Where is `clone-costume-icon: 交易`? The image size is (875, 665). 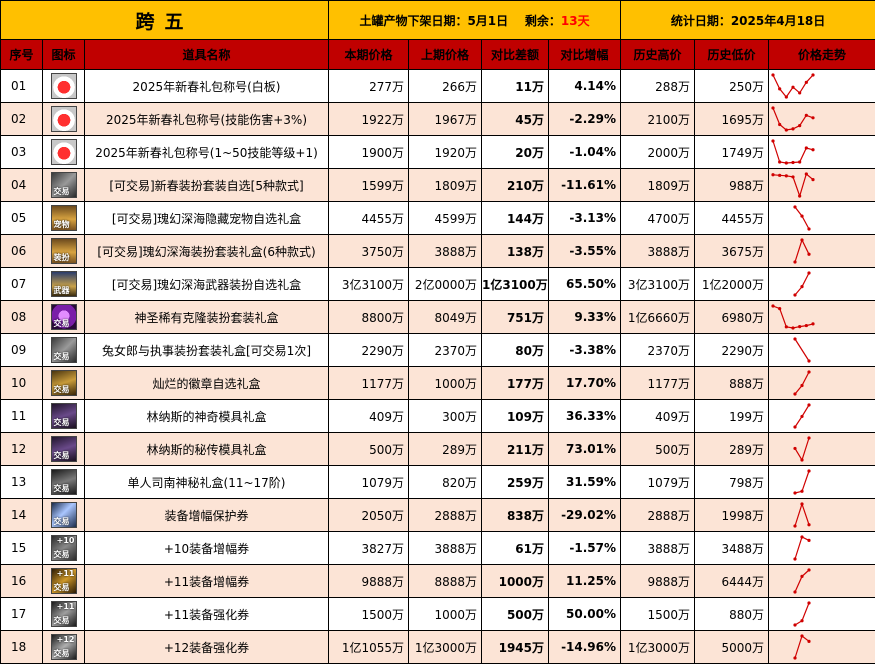
clone-costume-icon: 交易 is located at coordinates (63, 317).